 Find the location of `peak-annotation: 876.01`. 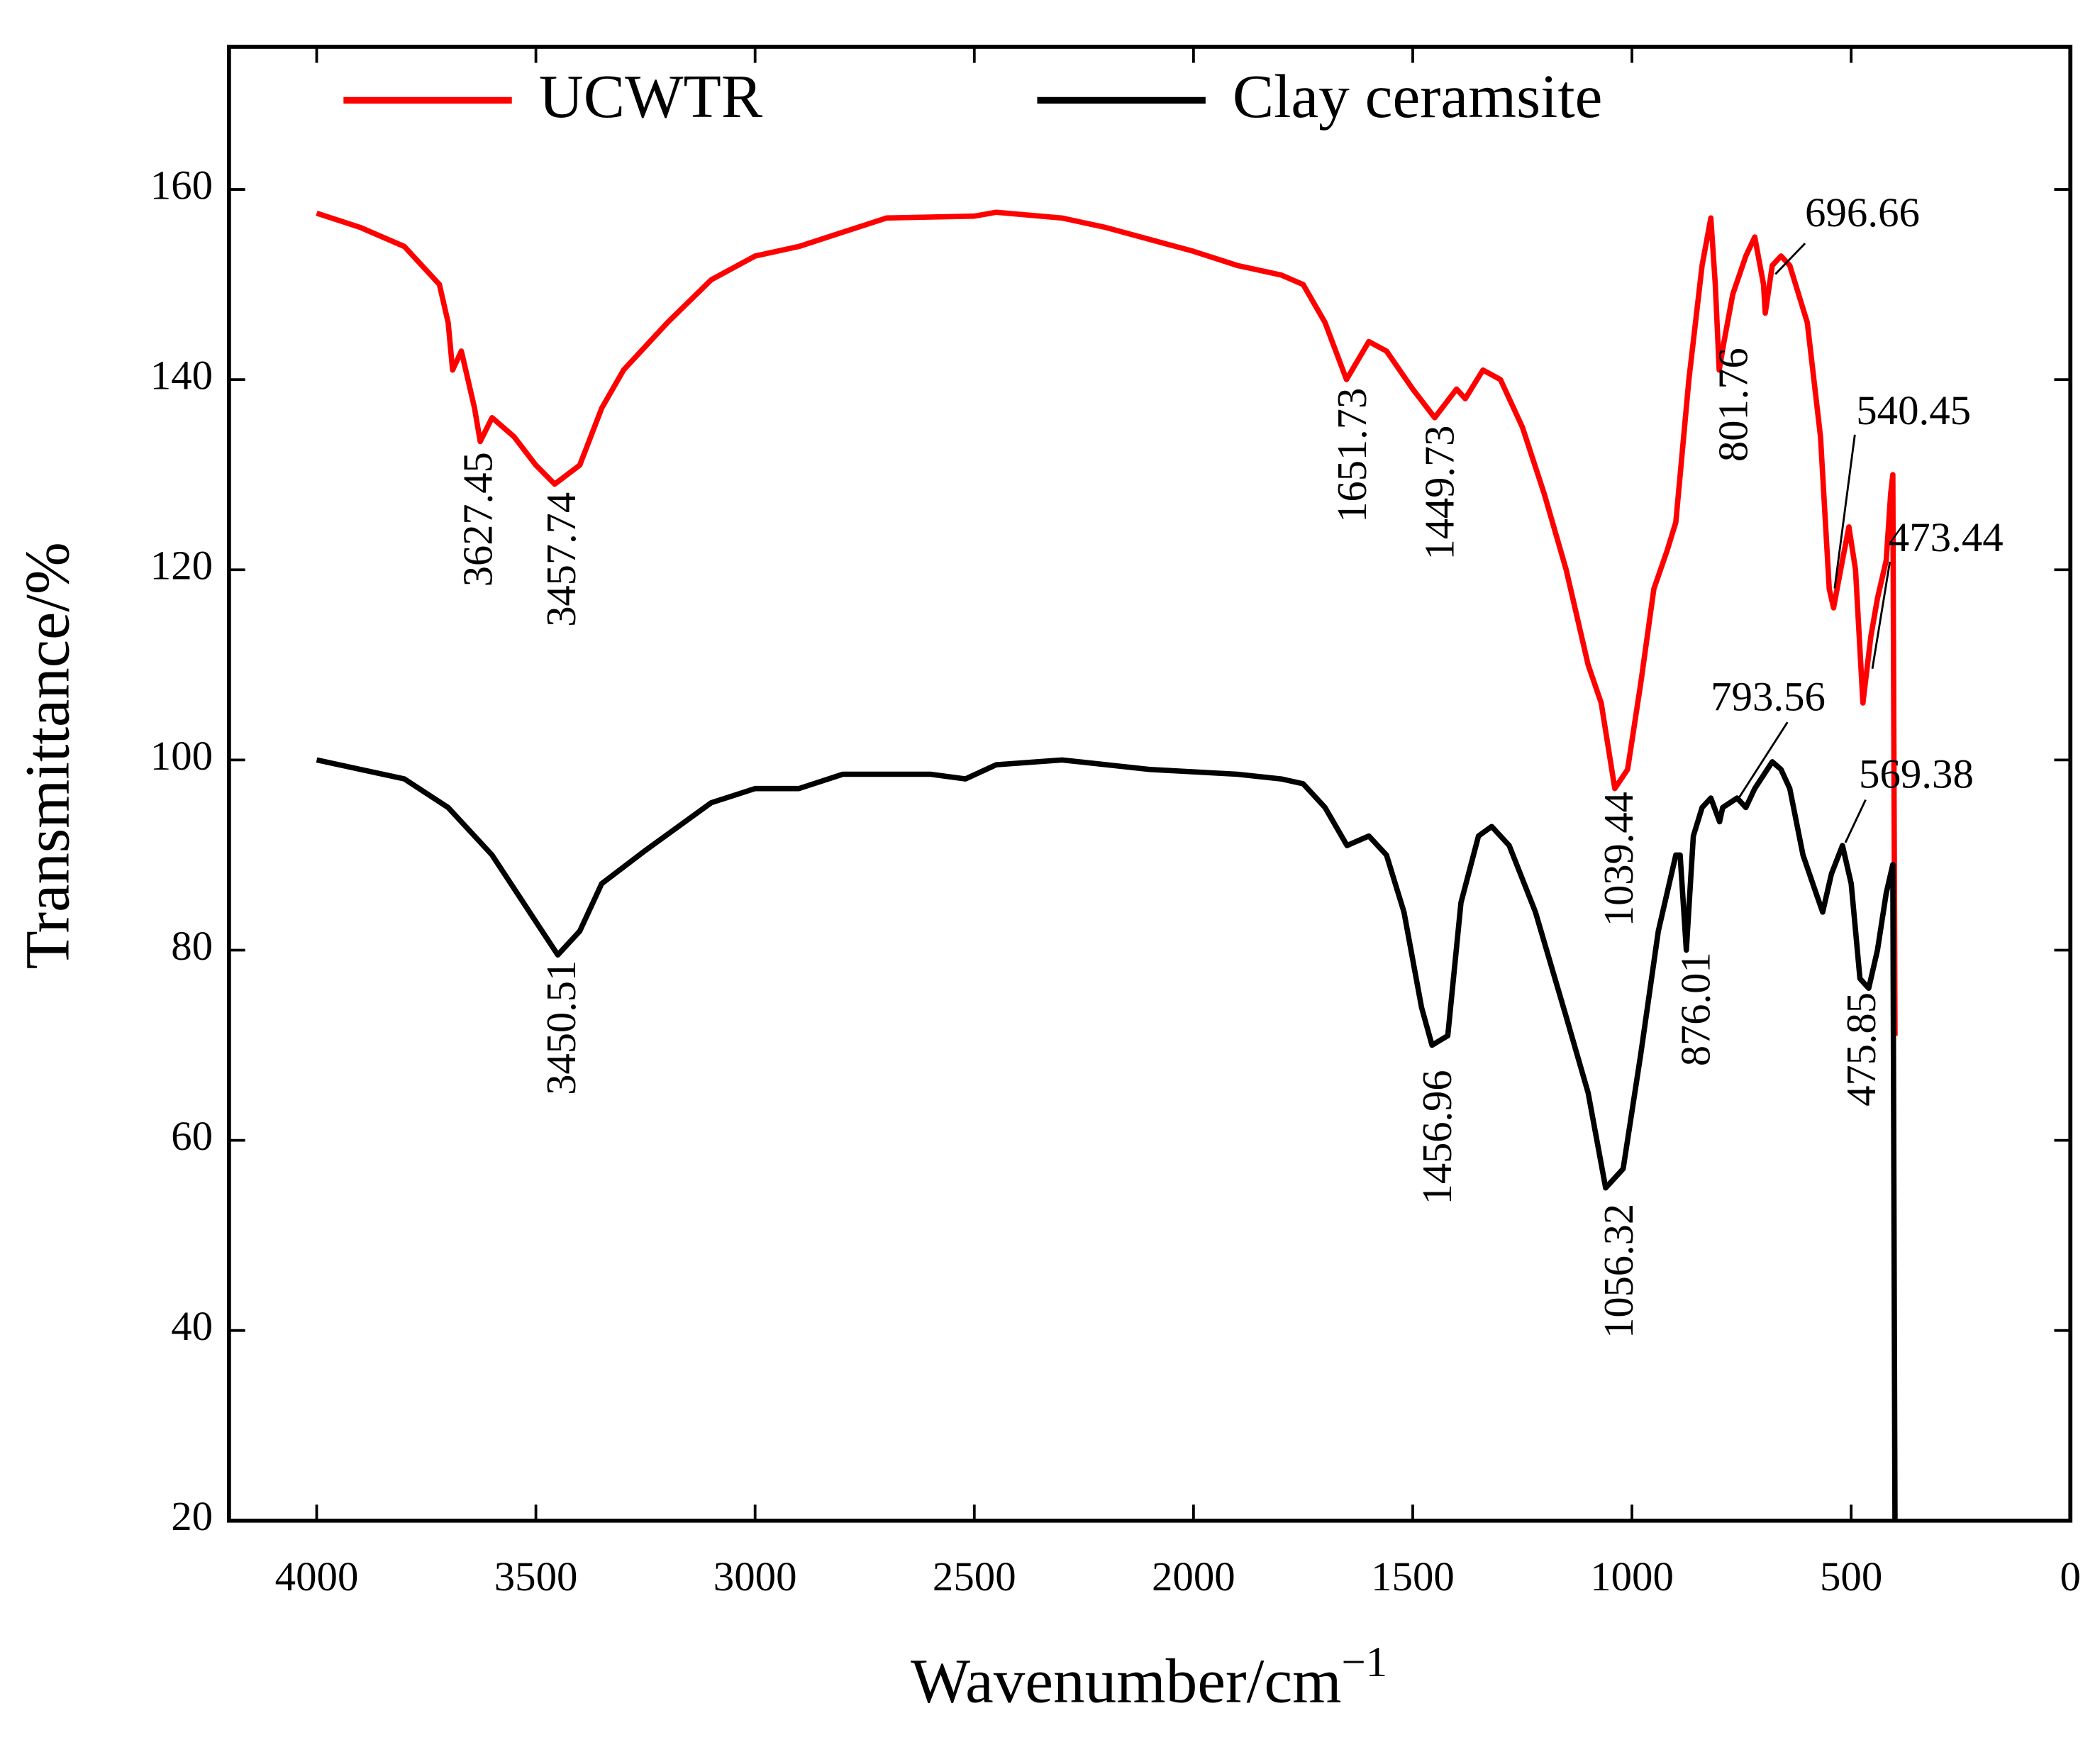

peak-annotation: 876.01 is located at coordinates (1695, 1009).